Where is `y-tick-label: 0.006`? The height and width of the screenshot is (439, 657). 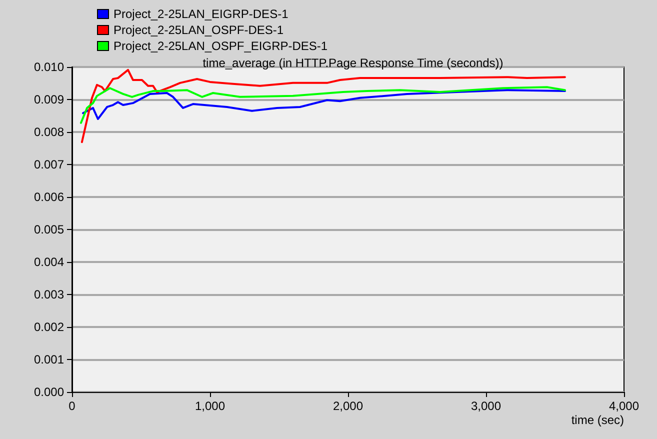 y-tick-label: 0.006 is located at coordinates (49, 197).